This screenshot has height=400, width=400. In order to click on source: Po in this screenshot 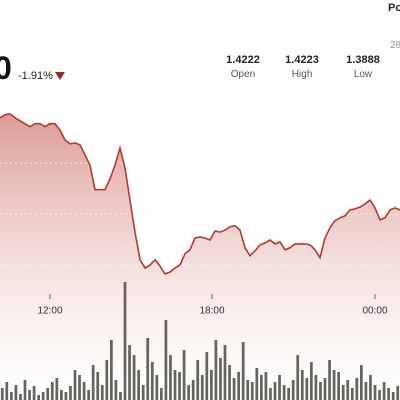, I will do `click(394, 8)`.